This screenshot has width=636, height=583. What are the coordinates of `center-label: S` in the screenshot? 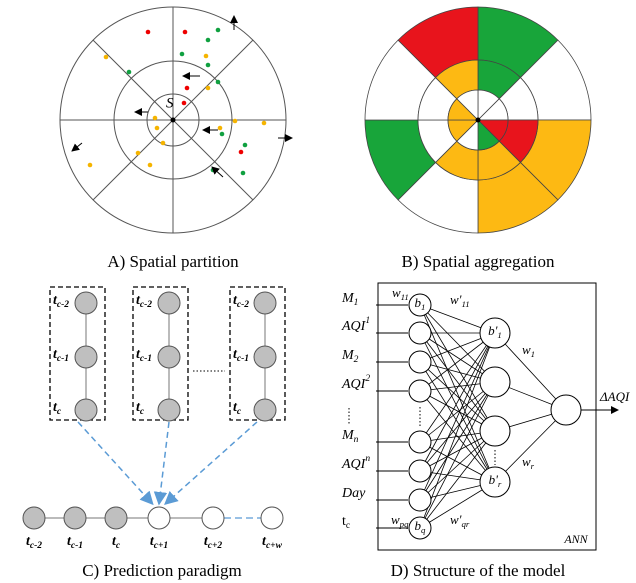 It's located at (170, 103).